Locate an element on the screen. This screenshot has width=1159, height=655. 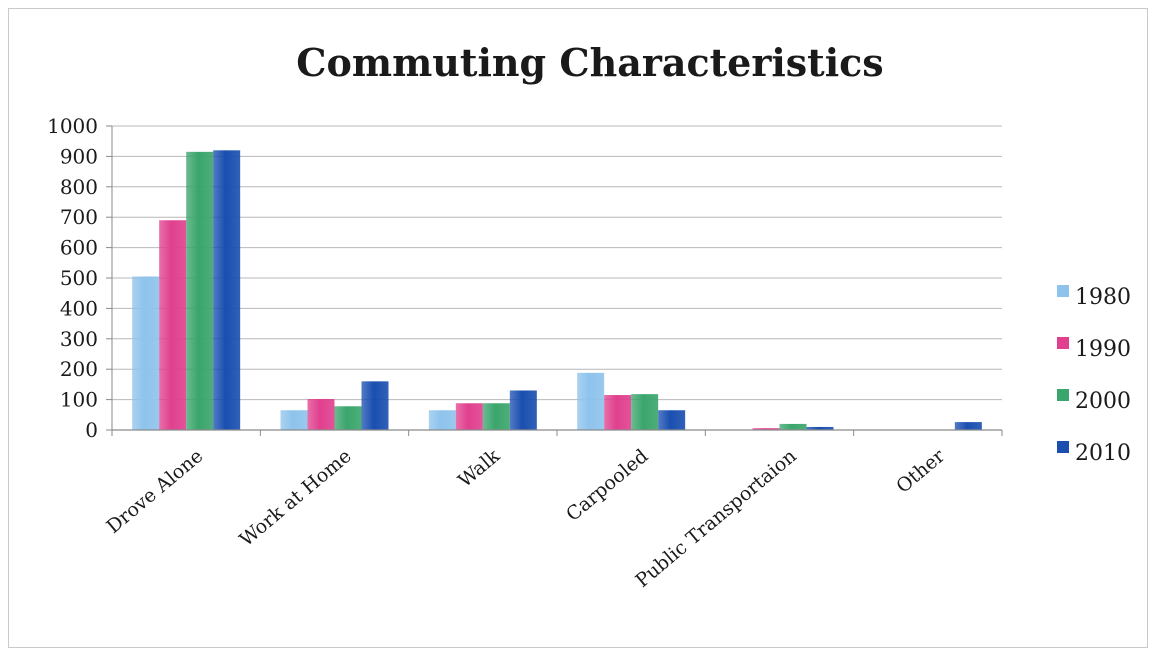
y-tick-label-1000: 1000 is located at coordinates (72, 126).